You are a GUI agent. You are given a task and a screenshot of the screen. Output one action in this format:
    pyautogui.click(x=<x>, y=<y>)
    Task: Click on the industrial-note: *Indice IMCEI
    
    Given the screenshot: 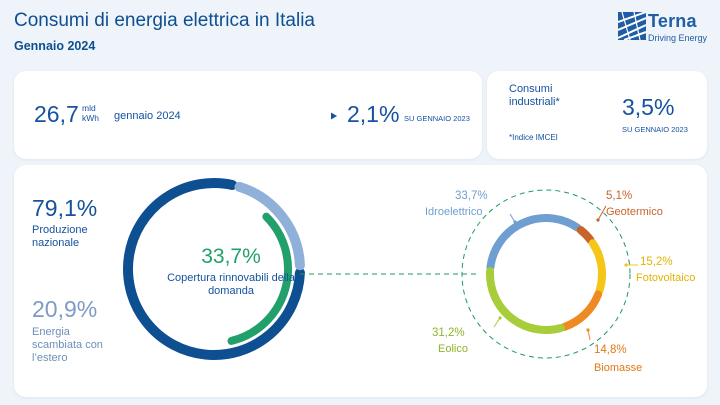 What is the action you would take?
    pyautogui.click(x=533, y=137)
    